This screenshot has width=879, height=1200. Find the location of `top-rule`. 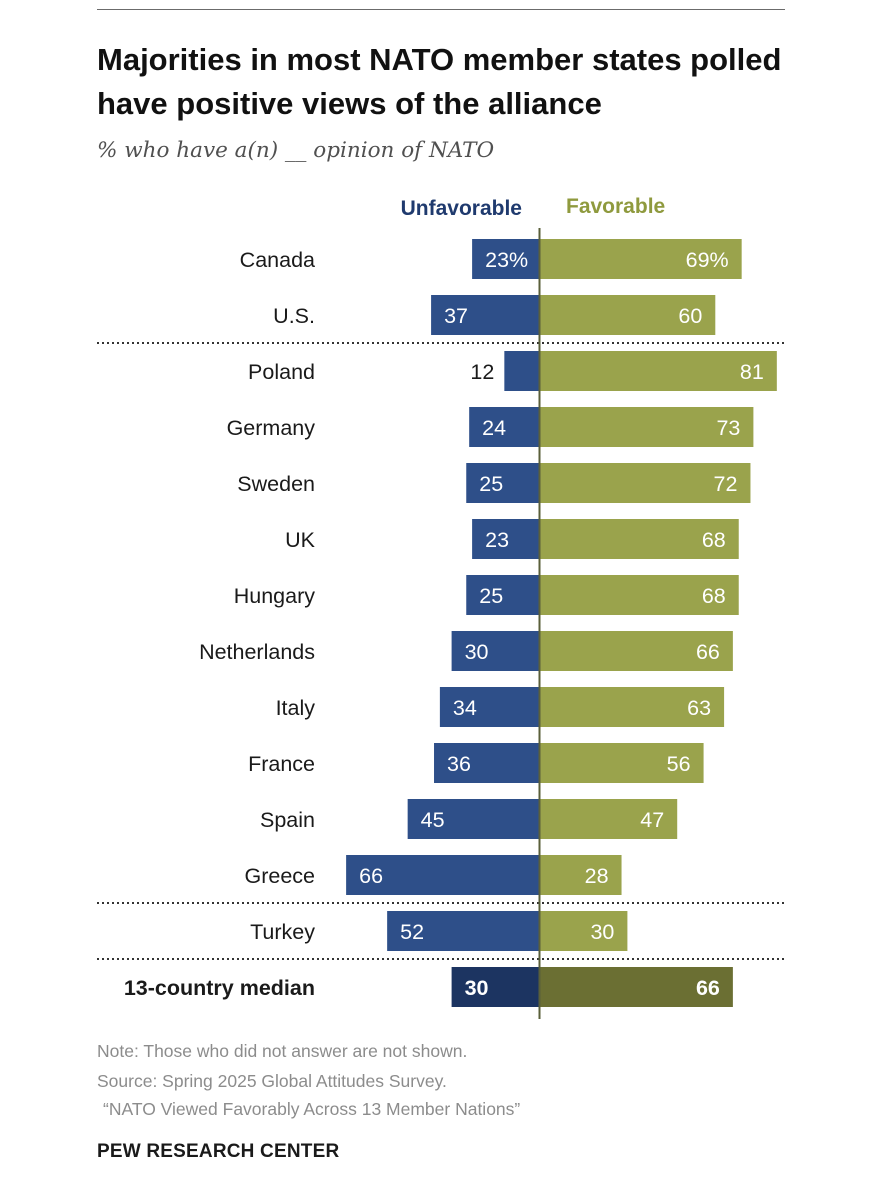

top-rule is located at coordinates (441, 9).